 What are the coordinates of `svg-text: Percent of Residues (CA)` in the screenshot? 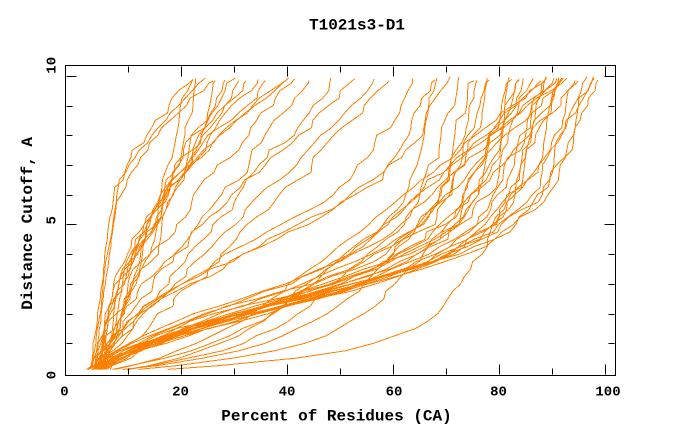 It's located at (336, 417).